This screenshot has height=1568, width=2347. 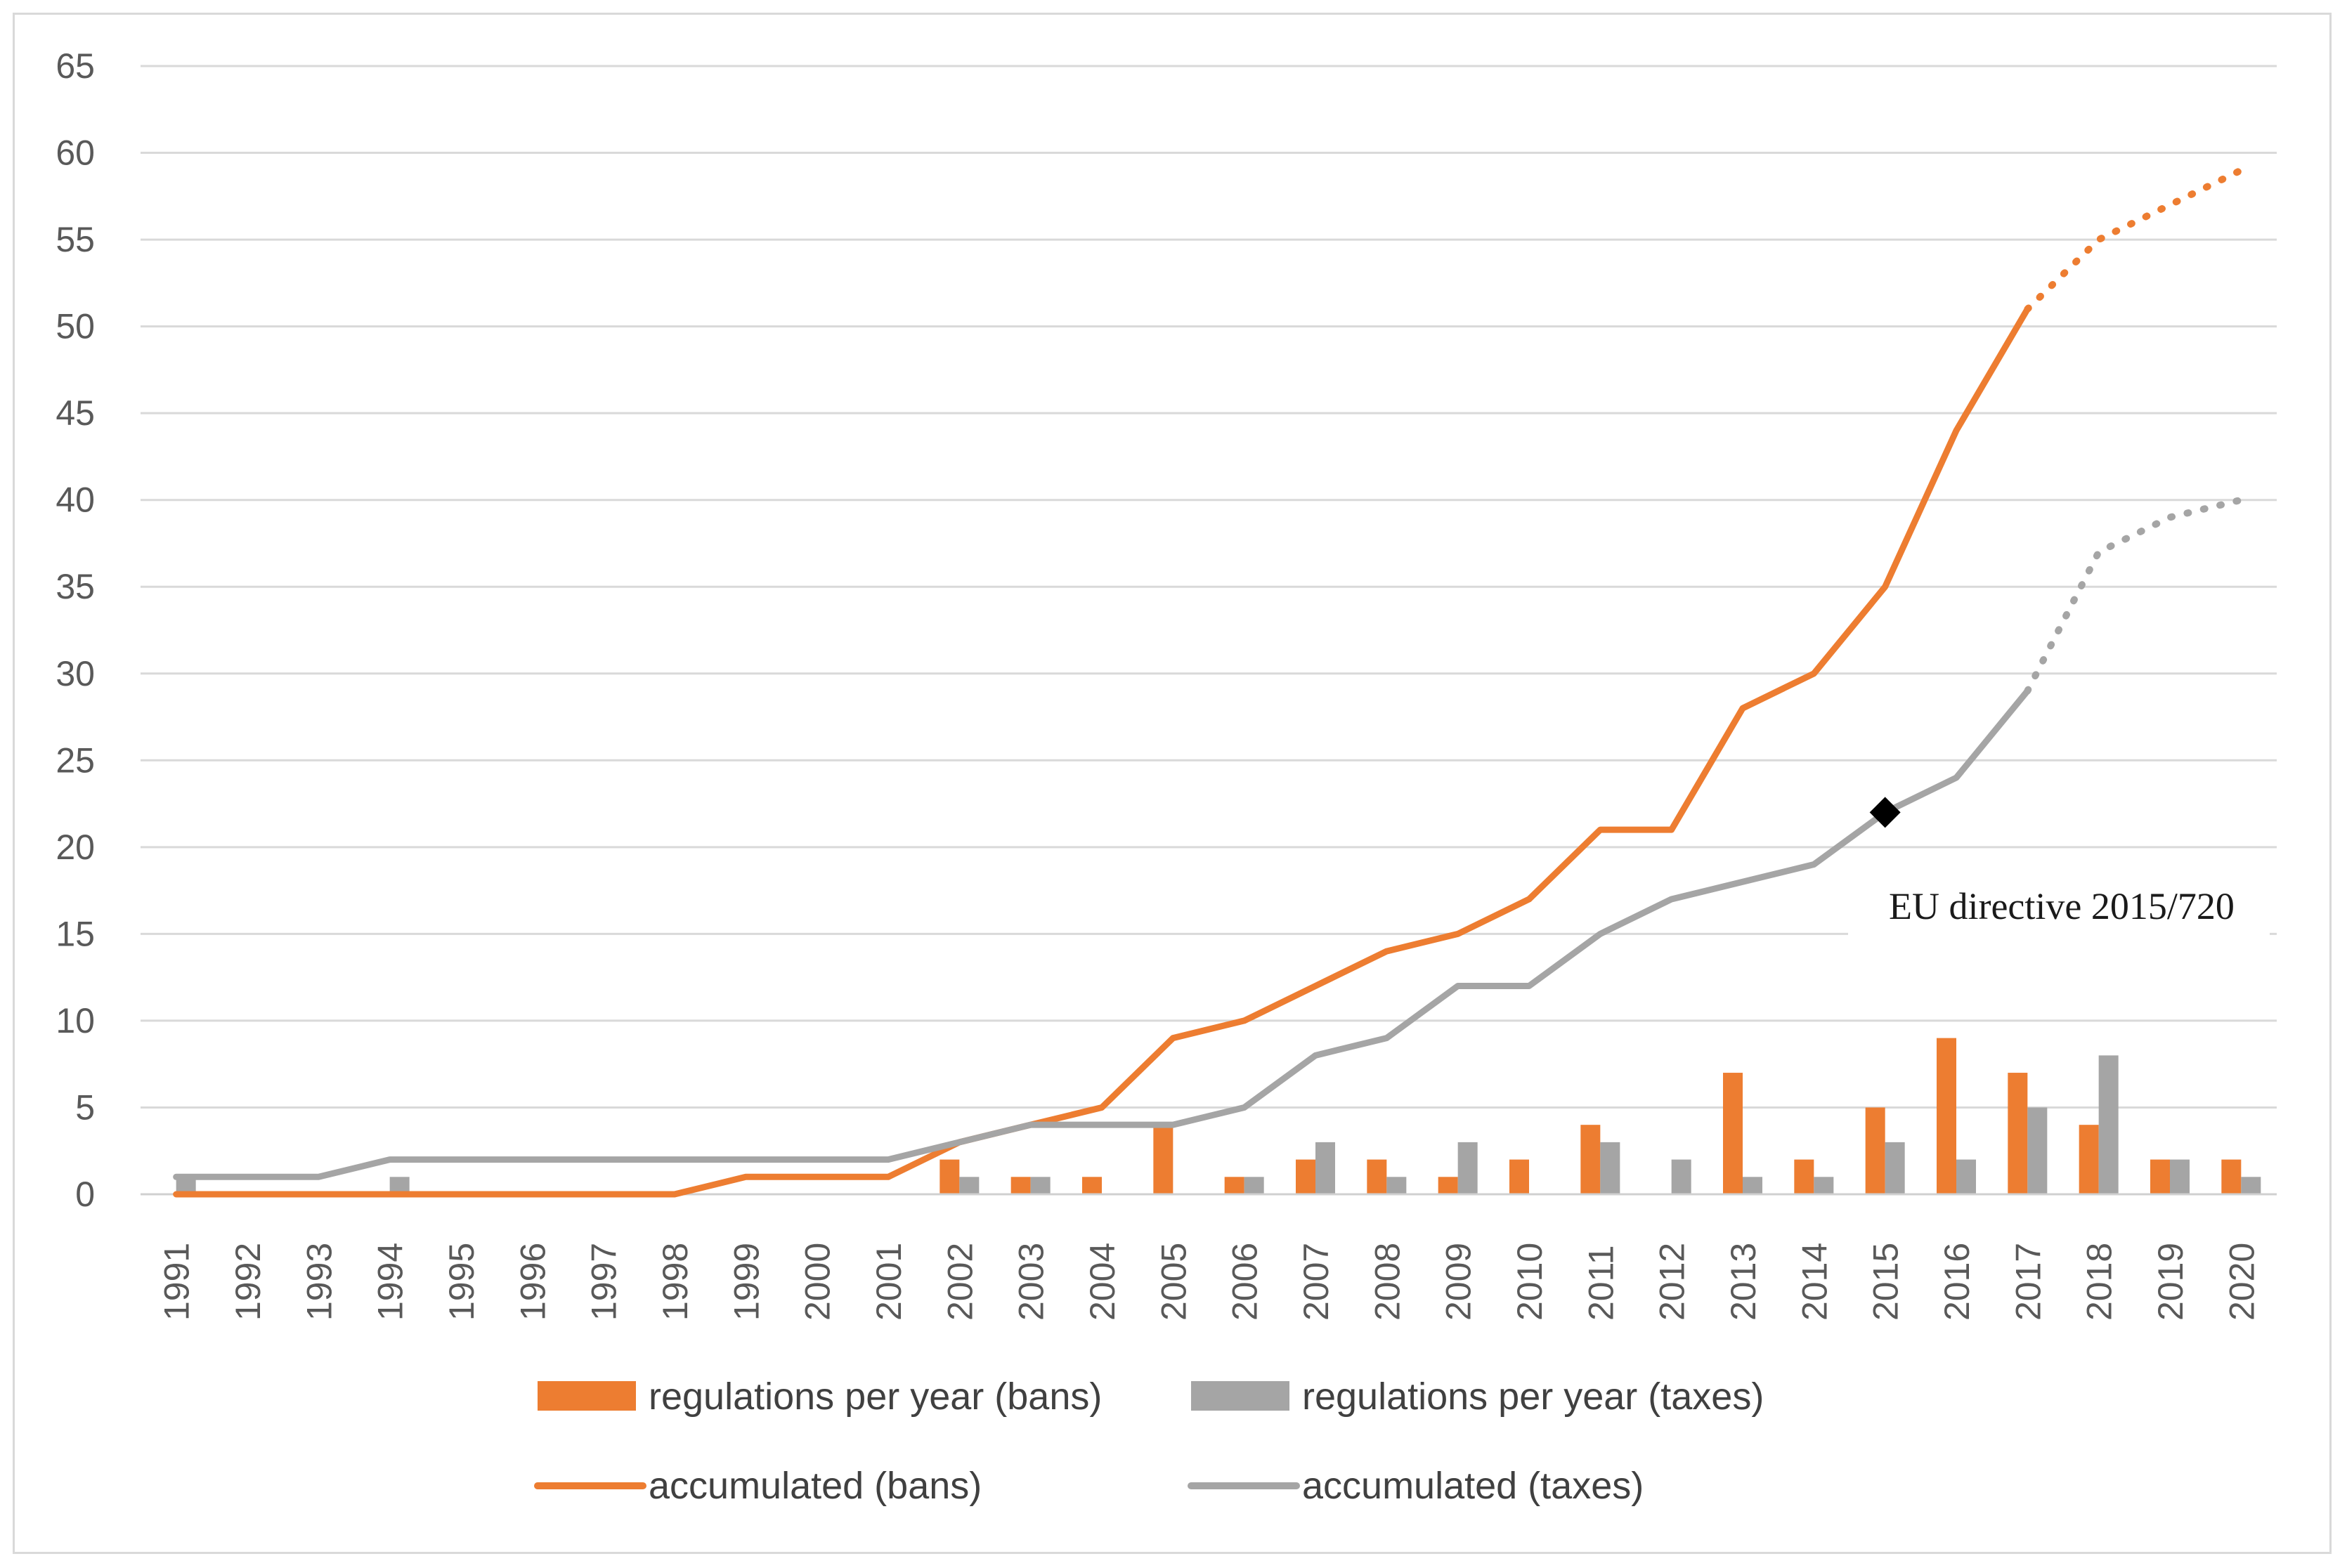 I want to click on bar-bans-2002, so click(x=950, y=1176).